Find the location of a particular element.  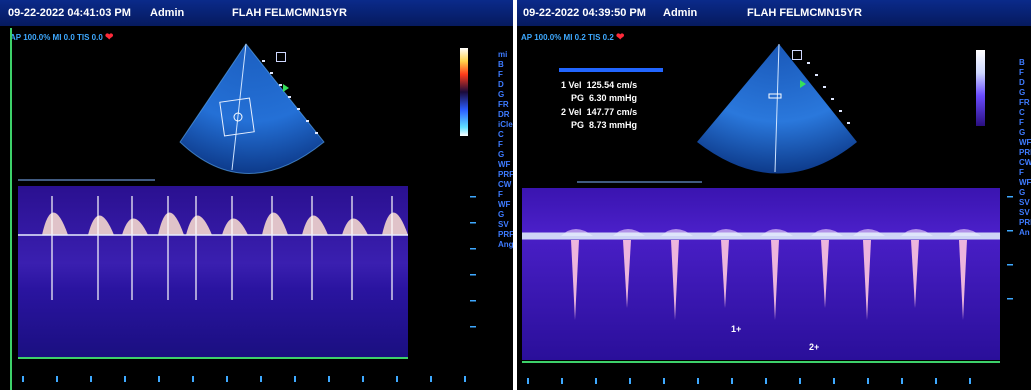

meas-1-vel: 125.54 cm/s is located at coordinates (612, 85).